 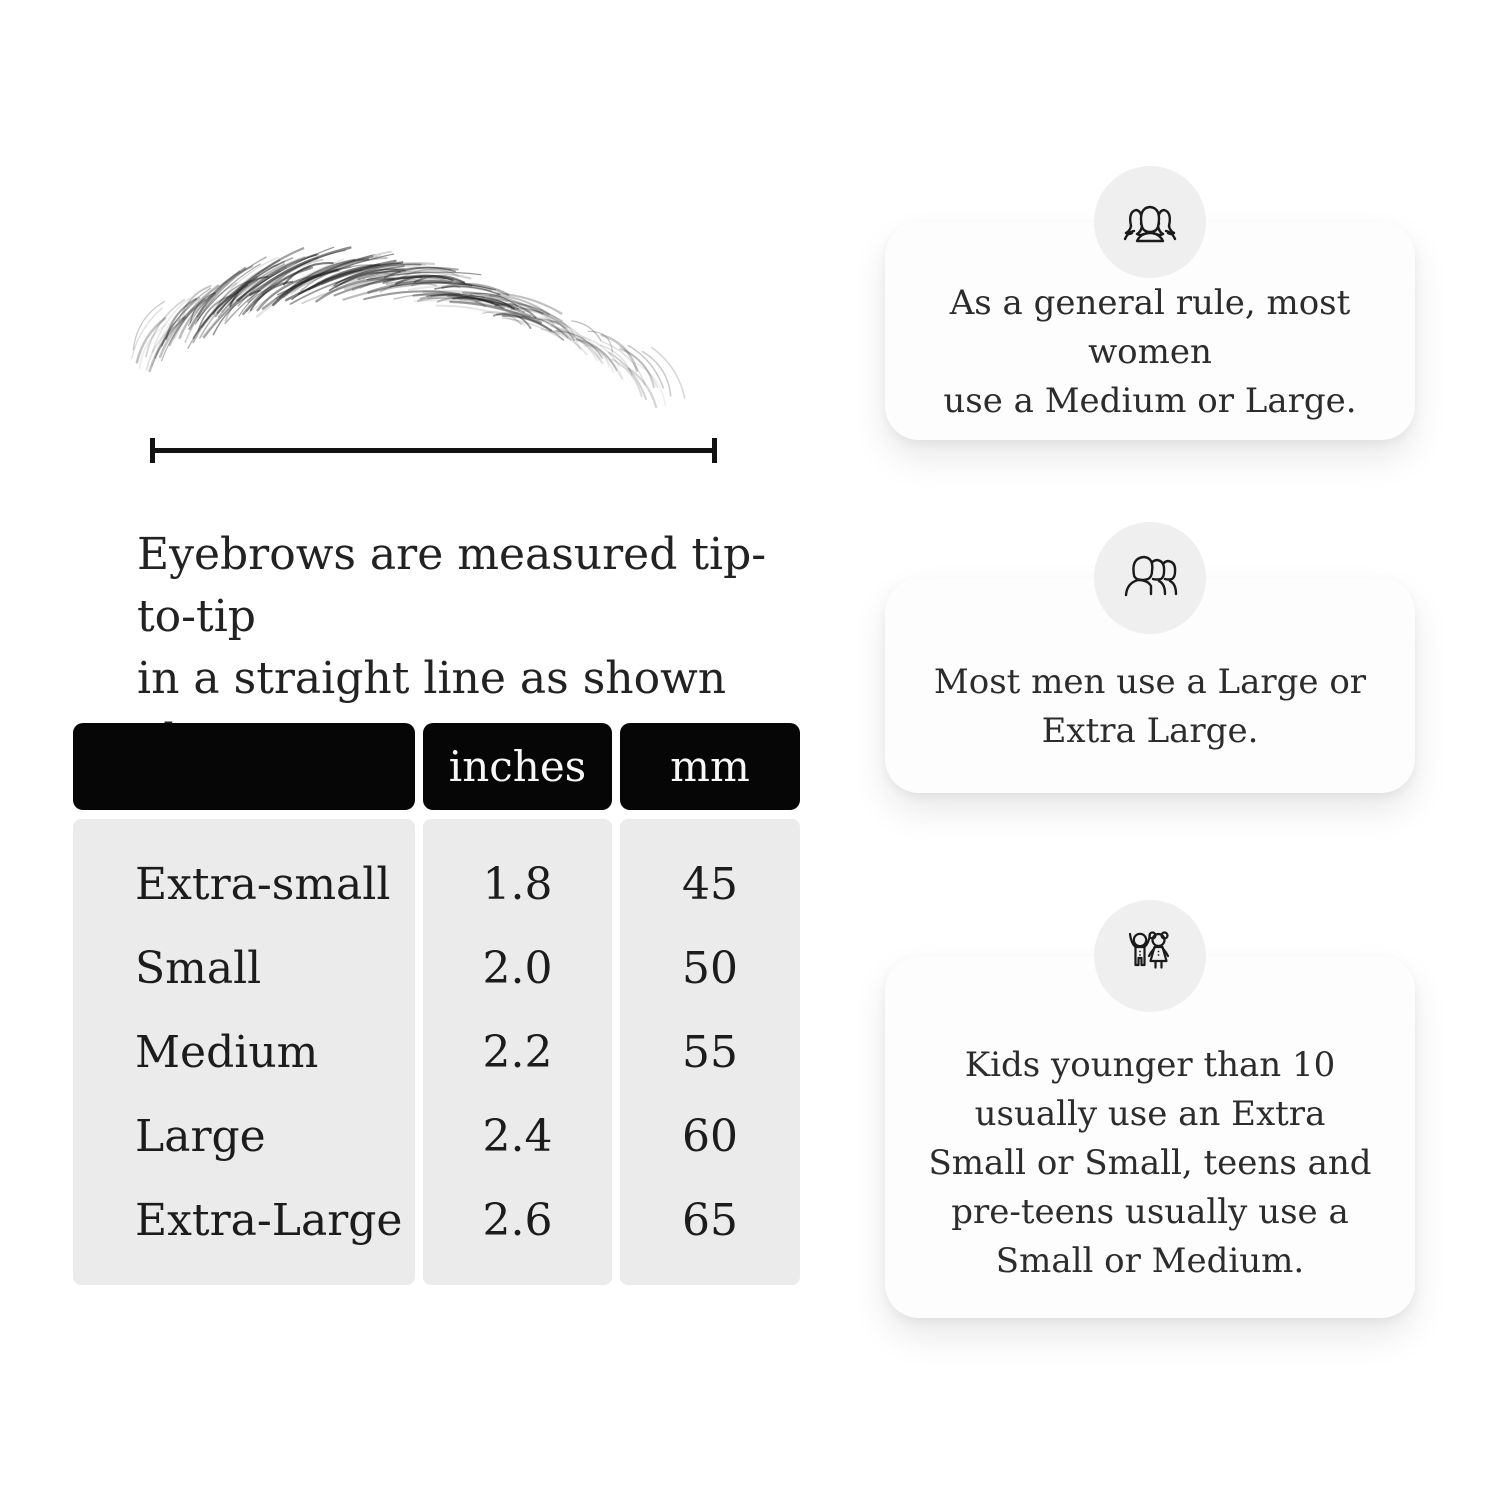 What do you see at coordinates (710, 884) in the screenshot?
I see `mm-value: 45` at bounding box center [710, 884].